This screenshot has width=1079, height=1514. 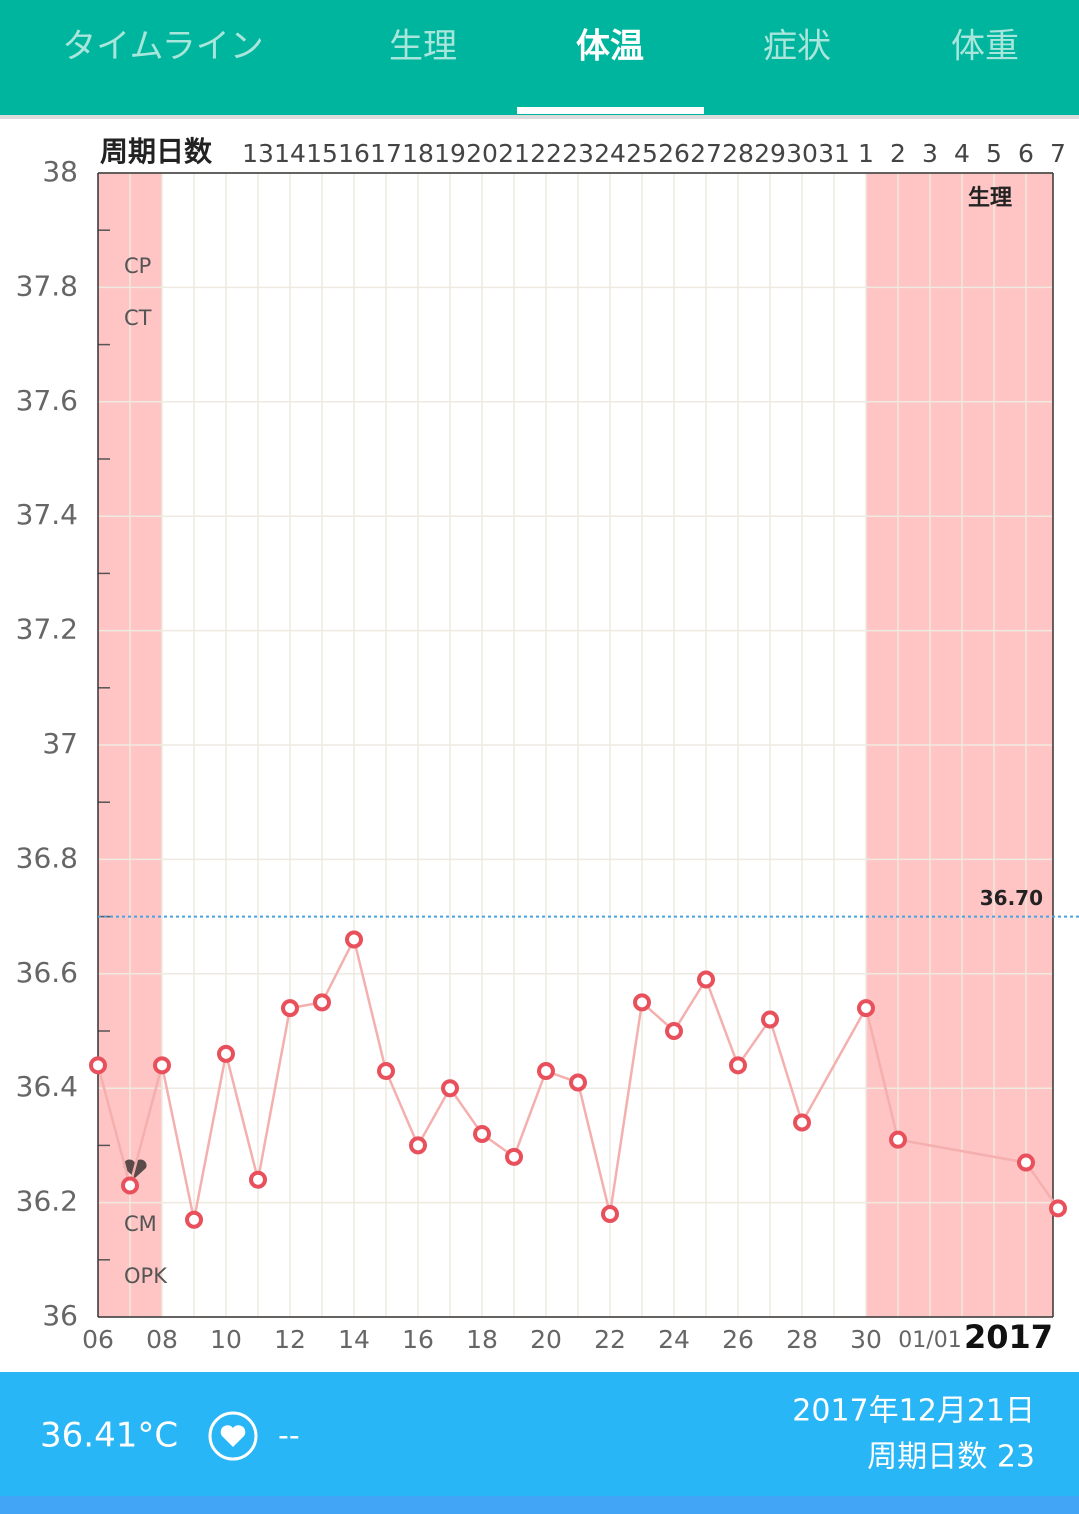 I want to click on y-tick-label: 37.2, so click(x=47, y=629).